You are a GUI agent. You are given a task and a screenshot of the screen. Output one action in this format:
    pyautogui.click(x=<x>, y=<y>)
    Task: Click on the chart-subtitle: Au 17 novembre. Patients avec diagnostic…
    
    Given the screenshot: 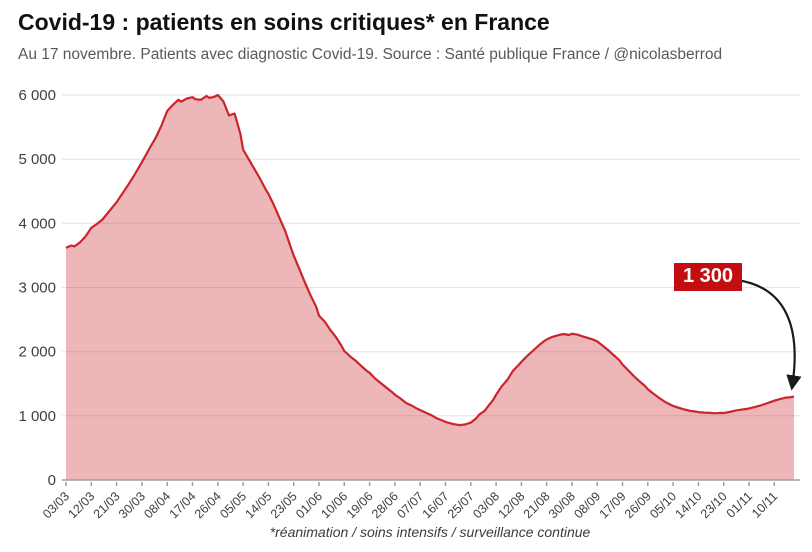 What is the action you would take?
    pyautogui.click(x=370, y=54)
    